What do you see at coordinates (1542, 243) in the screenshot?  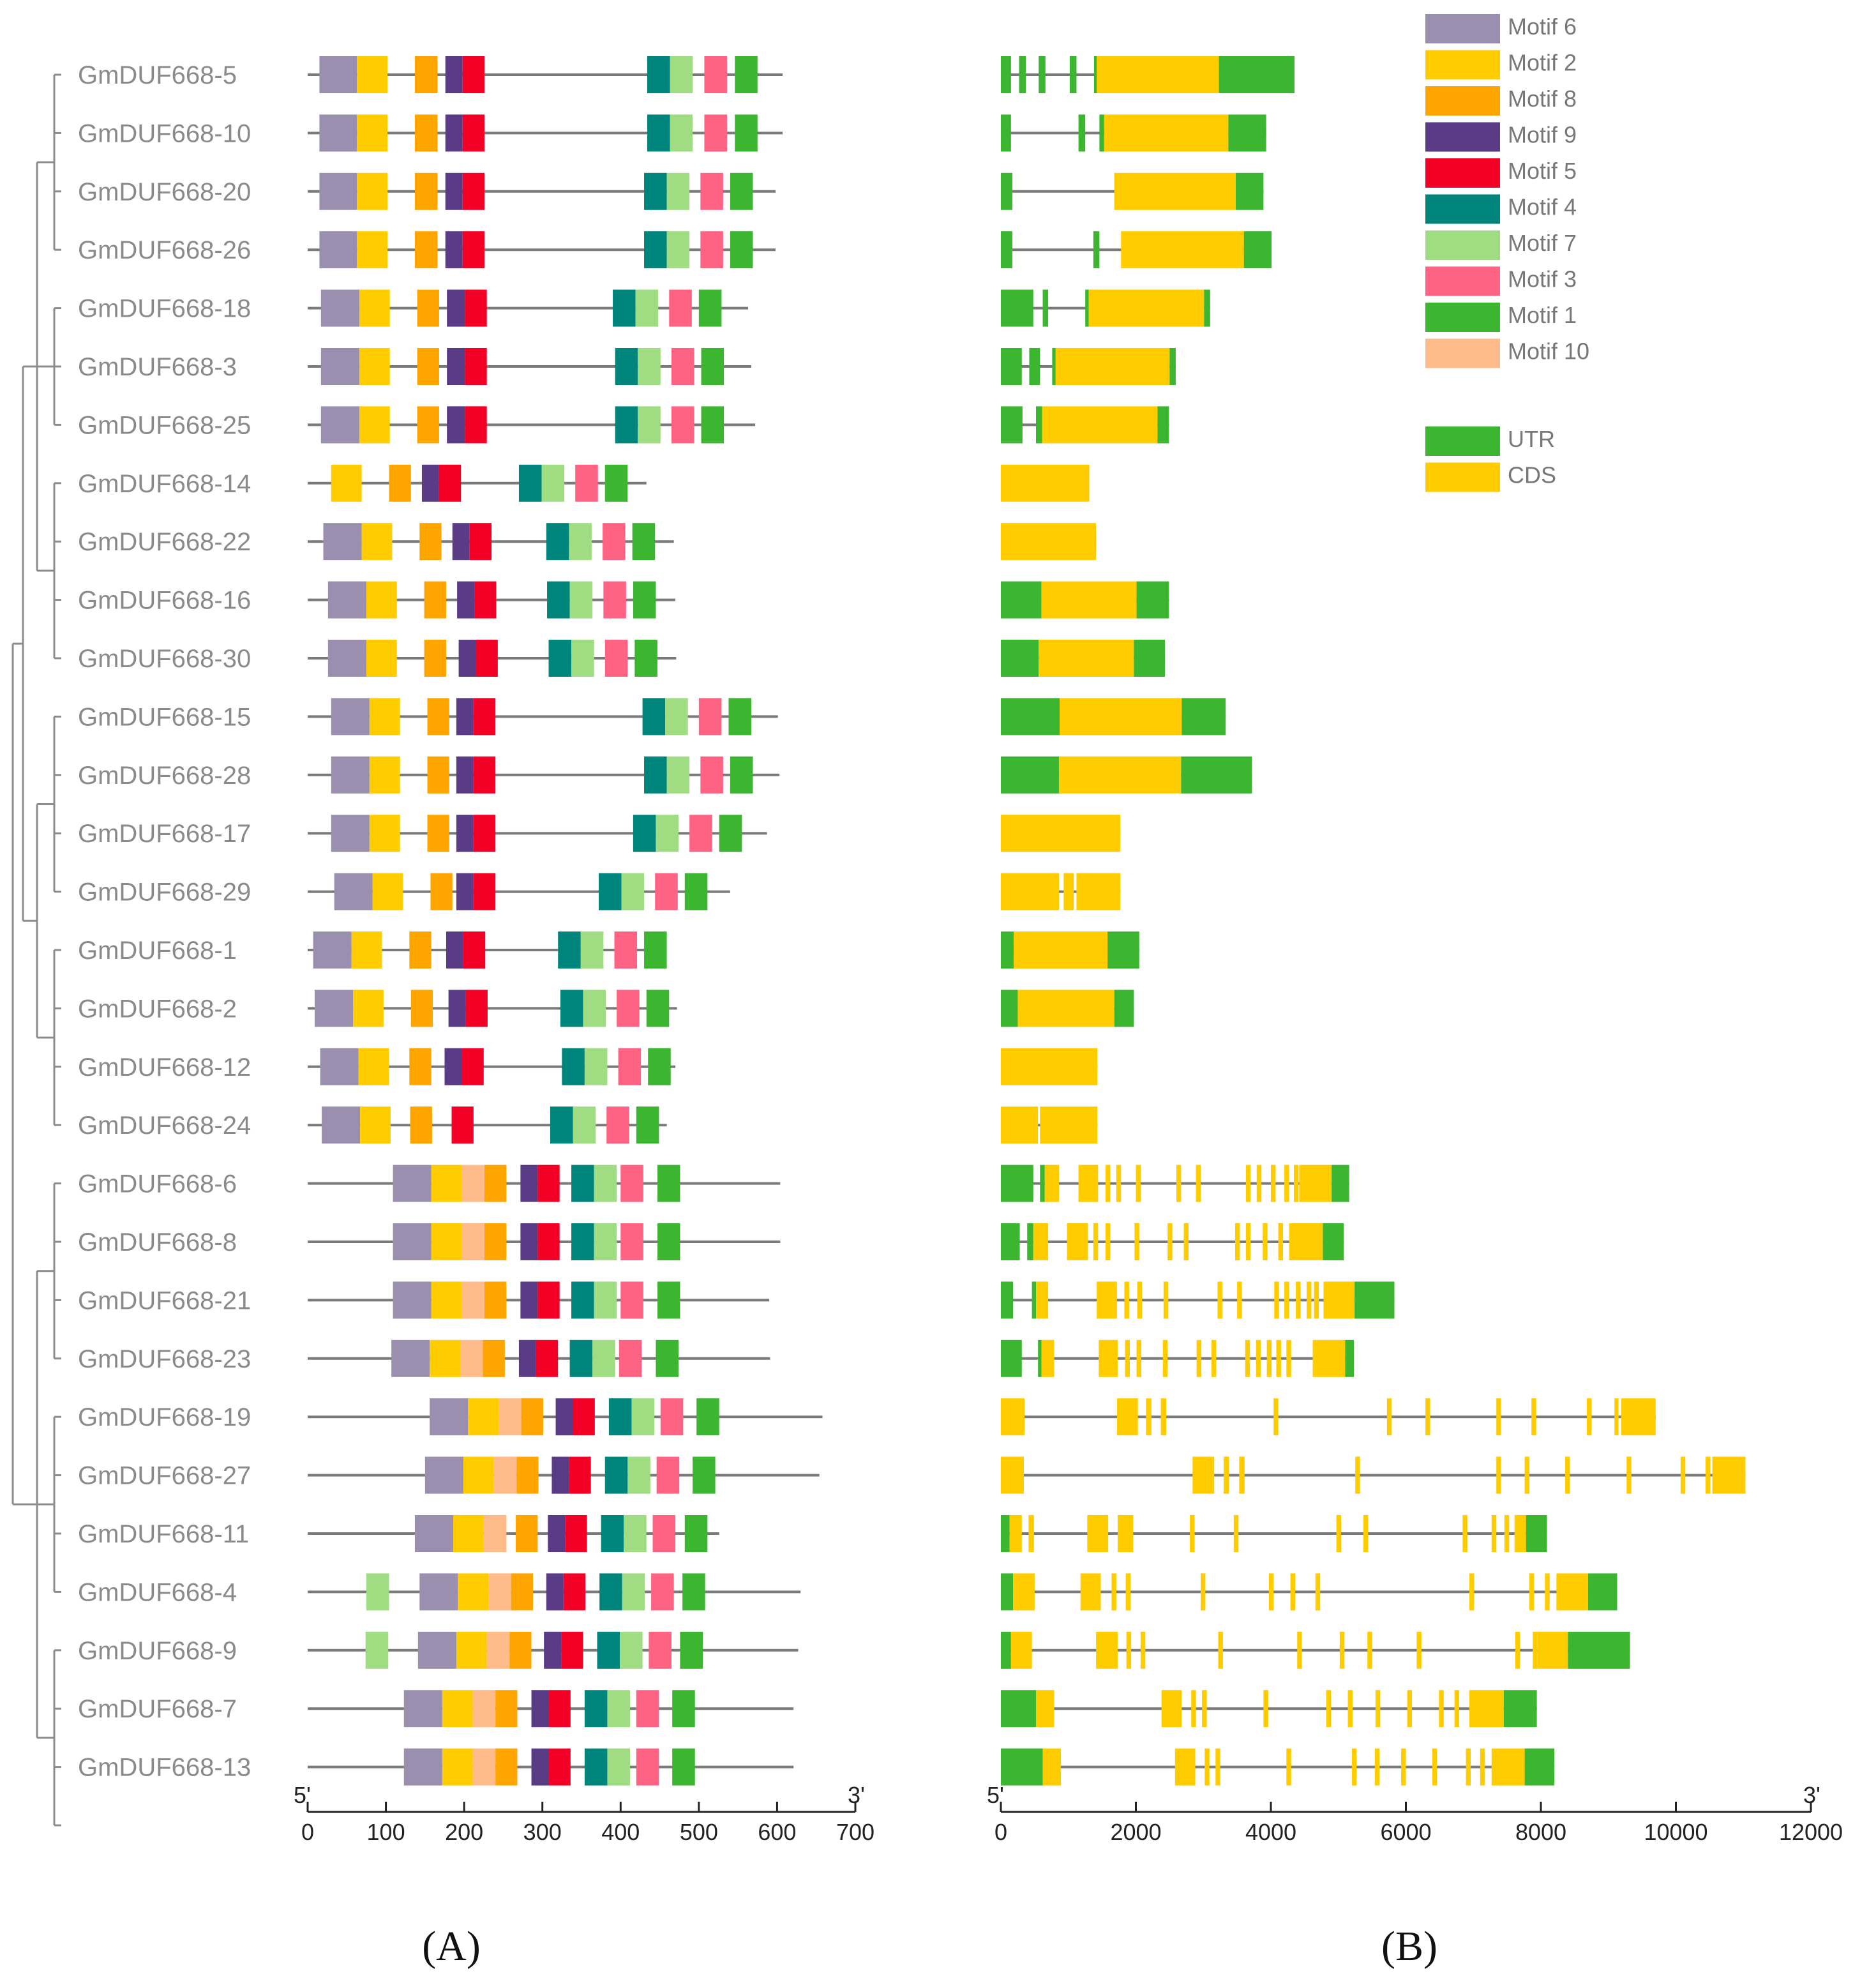 I see `legend-label: Motif 7` at bounding box center [1542, 243].